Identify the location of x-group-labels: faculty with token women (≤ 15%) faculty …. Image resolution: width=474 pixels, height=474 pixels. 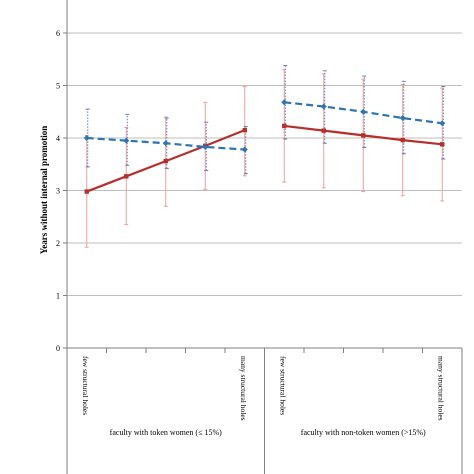
(268, 432).